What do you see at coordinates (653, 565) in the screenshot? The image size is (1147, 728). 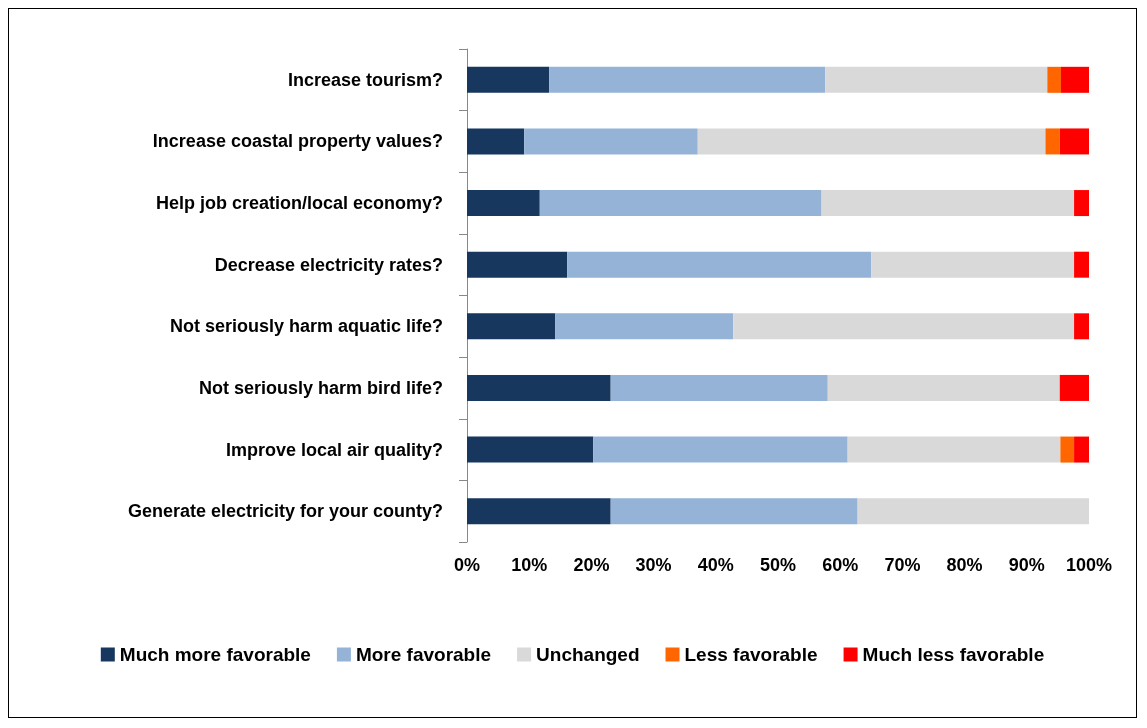 I see `x-tick-label: 30%` at bounding box center [653, 565].